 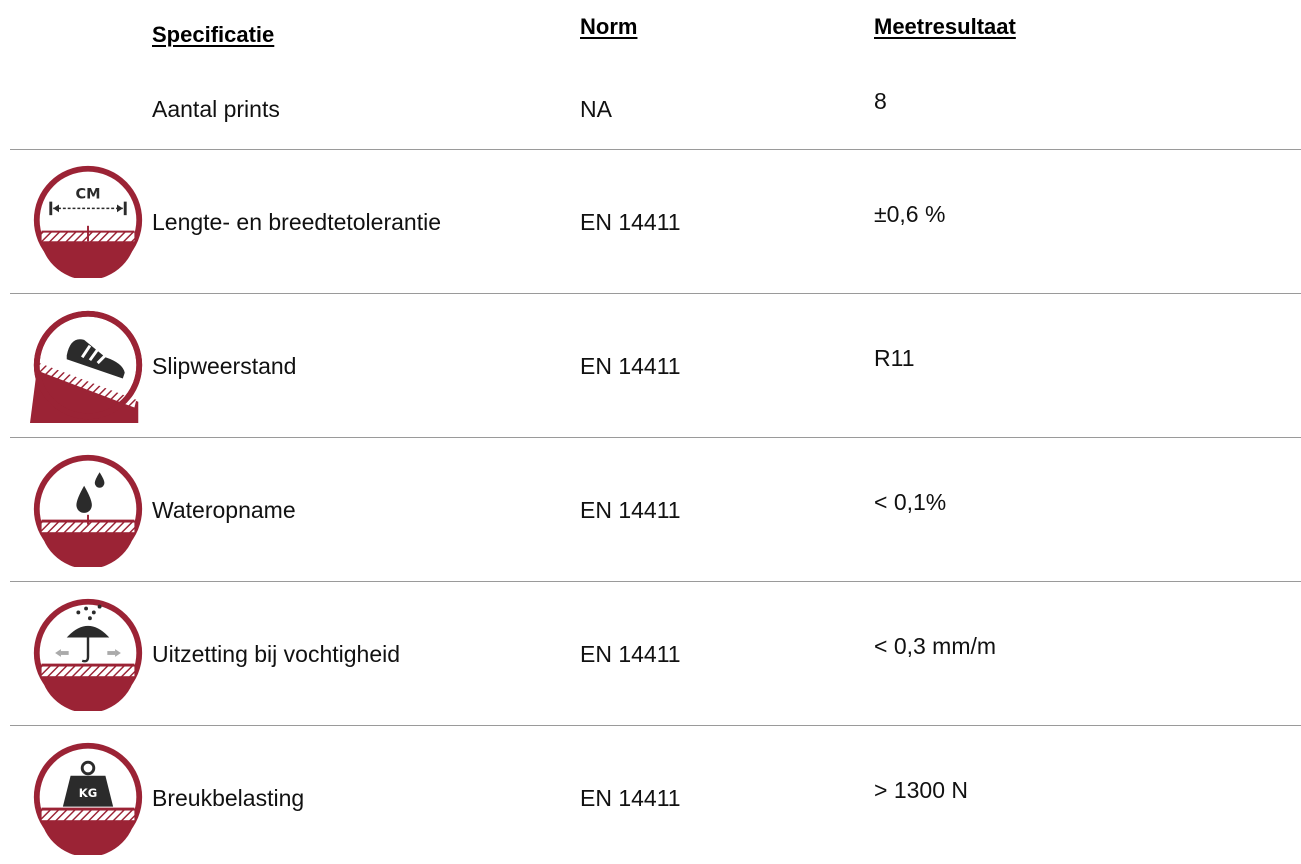 What do you see at coordinates (228, 798) in the screenshot?
I see `spec-cell: Breukbelasting` at bounding box center [228, 798].